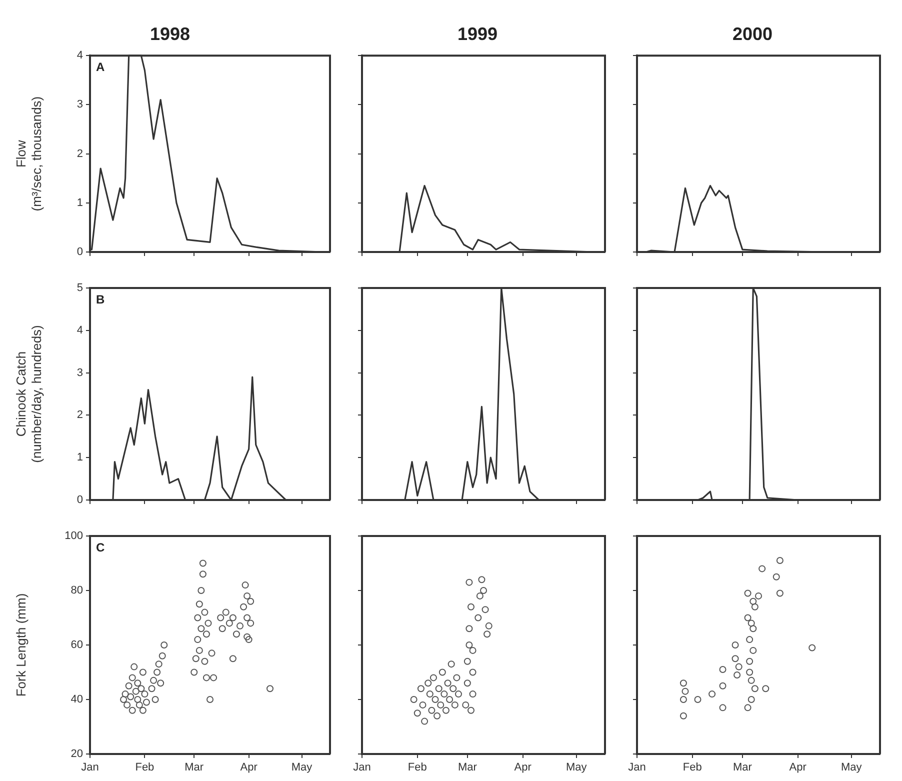 The image size is (902, 781). I want to click on y-axis-title: Fork Length (mm), so click(20, 645).